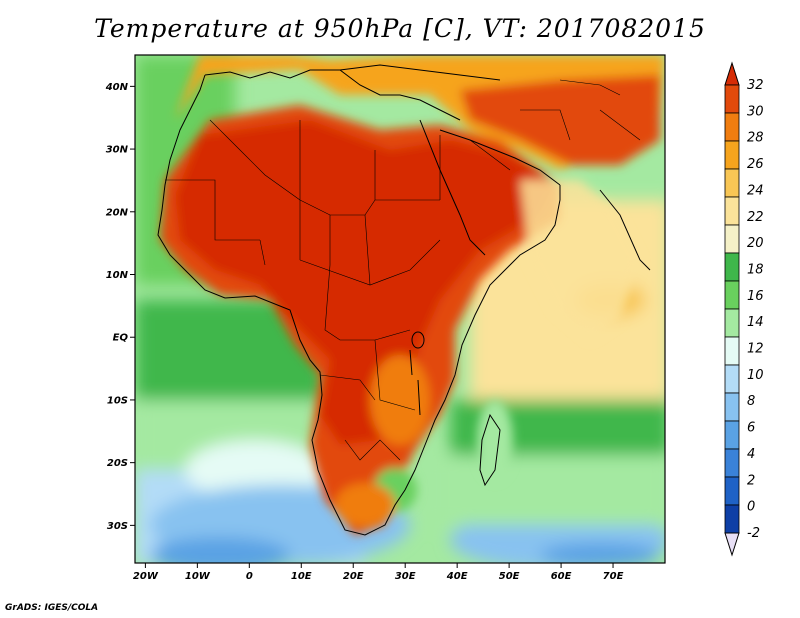  I want to click on lon-tick-label: 40E, so click(457, 576).